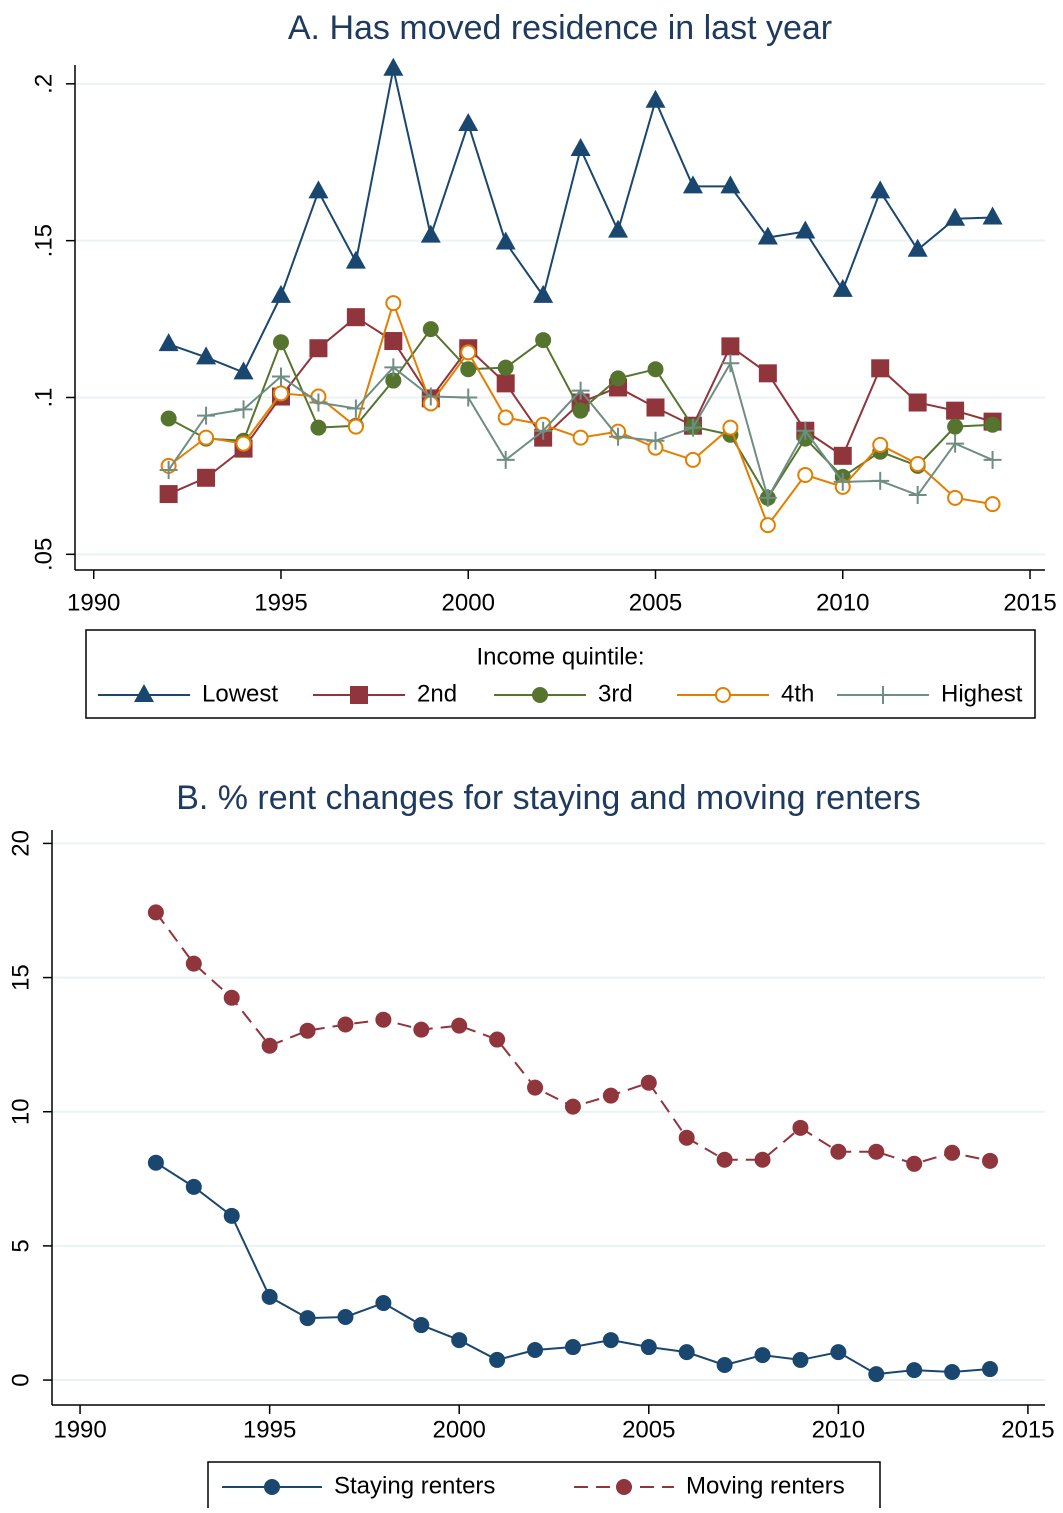 This screenshot has width=1063, height=1513. I want to click on y-tick-label: 20, so click(20, 843).